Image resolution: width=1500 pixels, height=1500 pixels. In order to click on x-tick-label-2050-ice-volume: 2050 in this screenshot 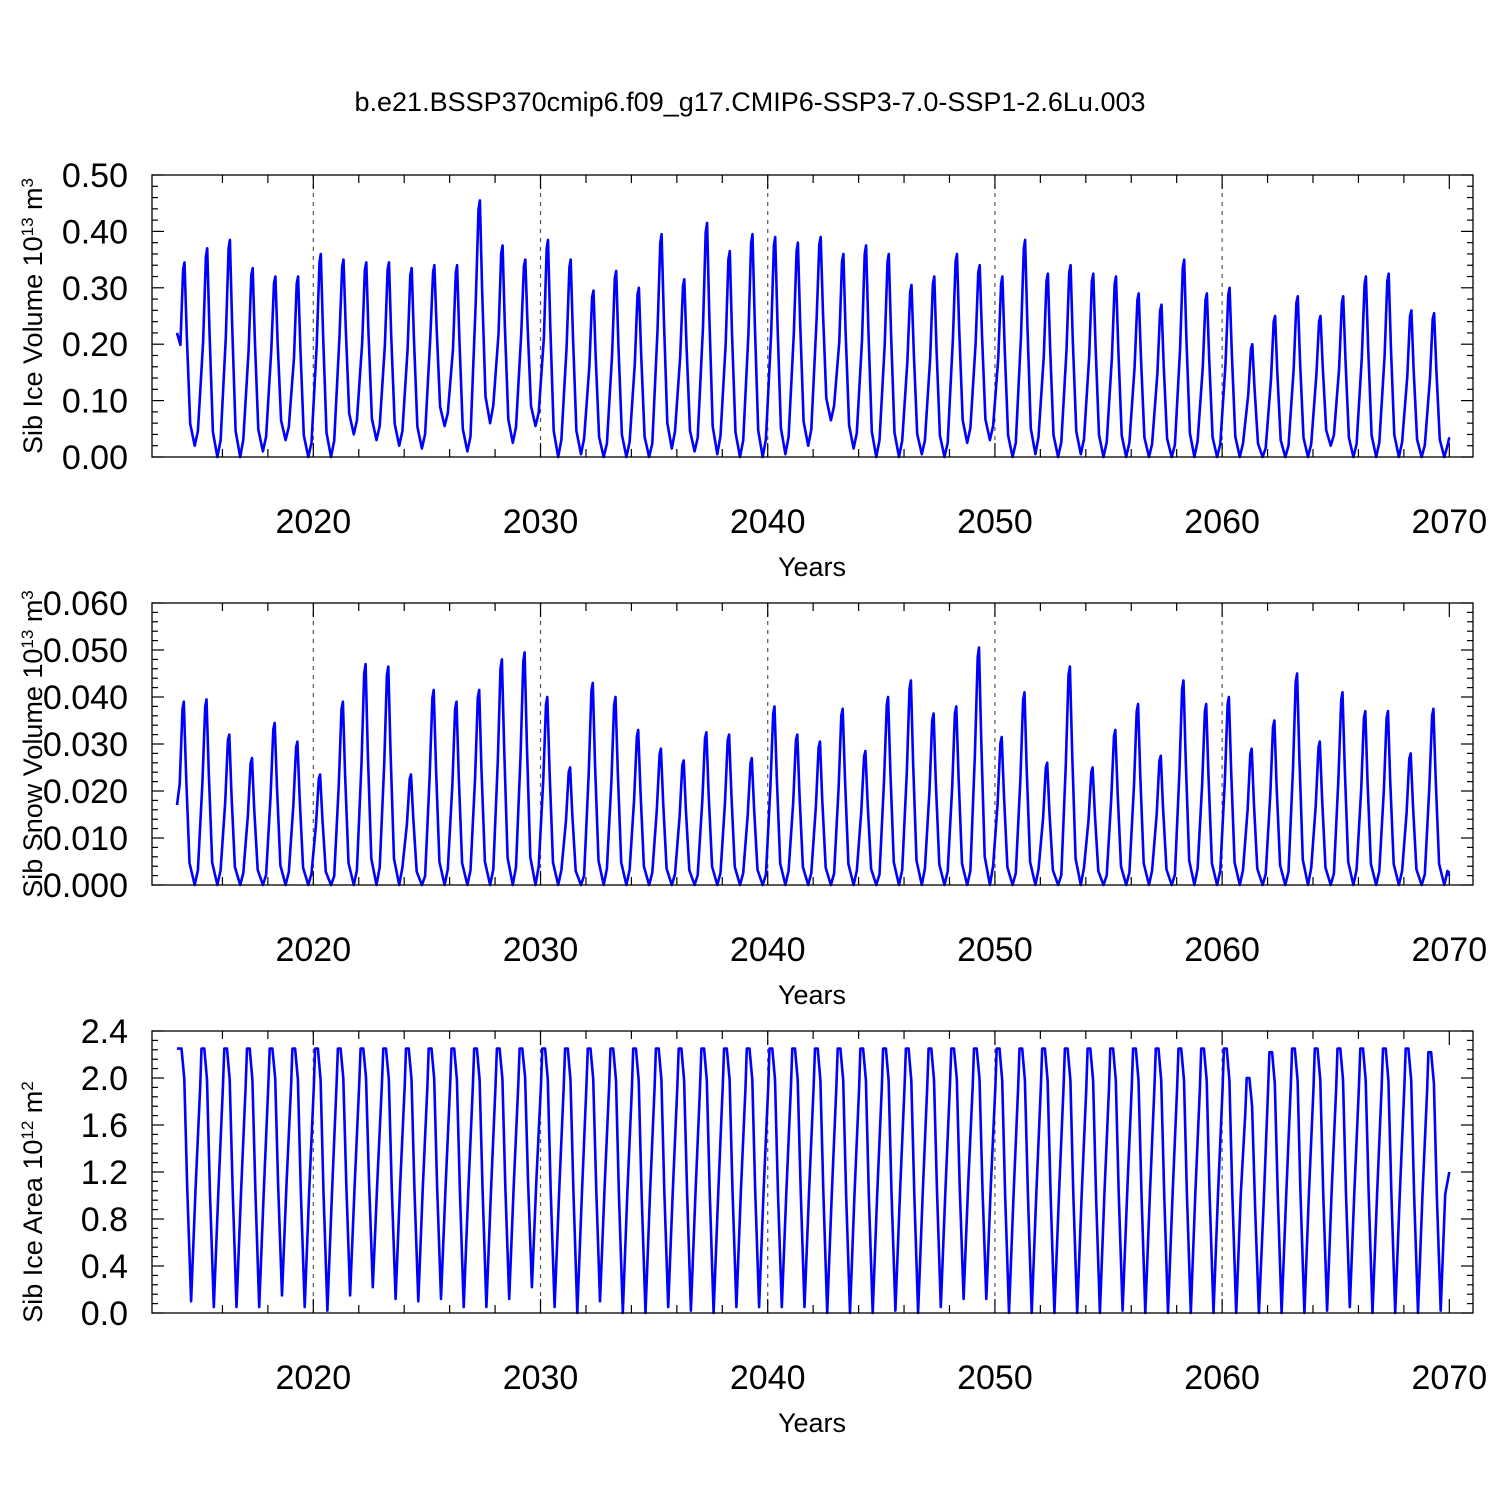, I will do `click(995, 522)`.